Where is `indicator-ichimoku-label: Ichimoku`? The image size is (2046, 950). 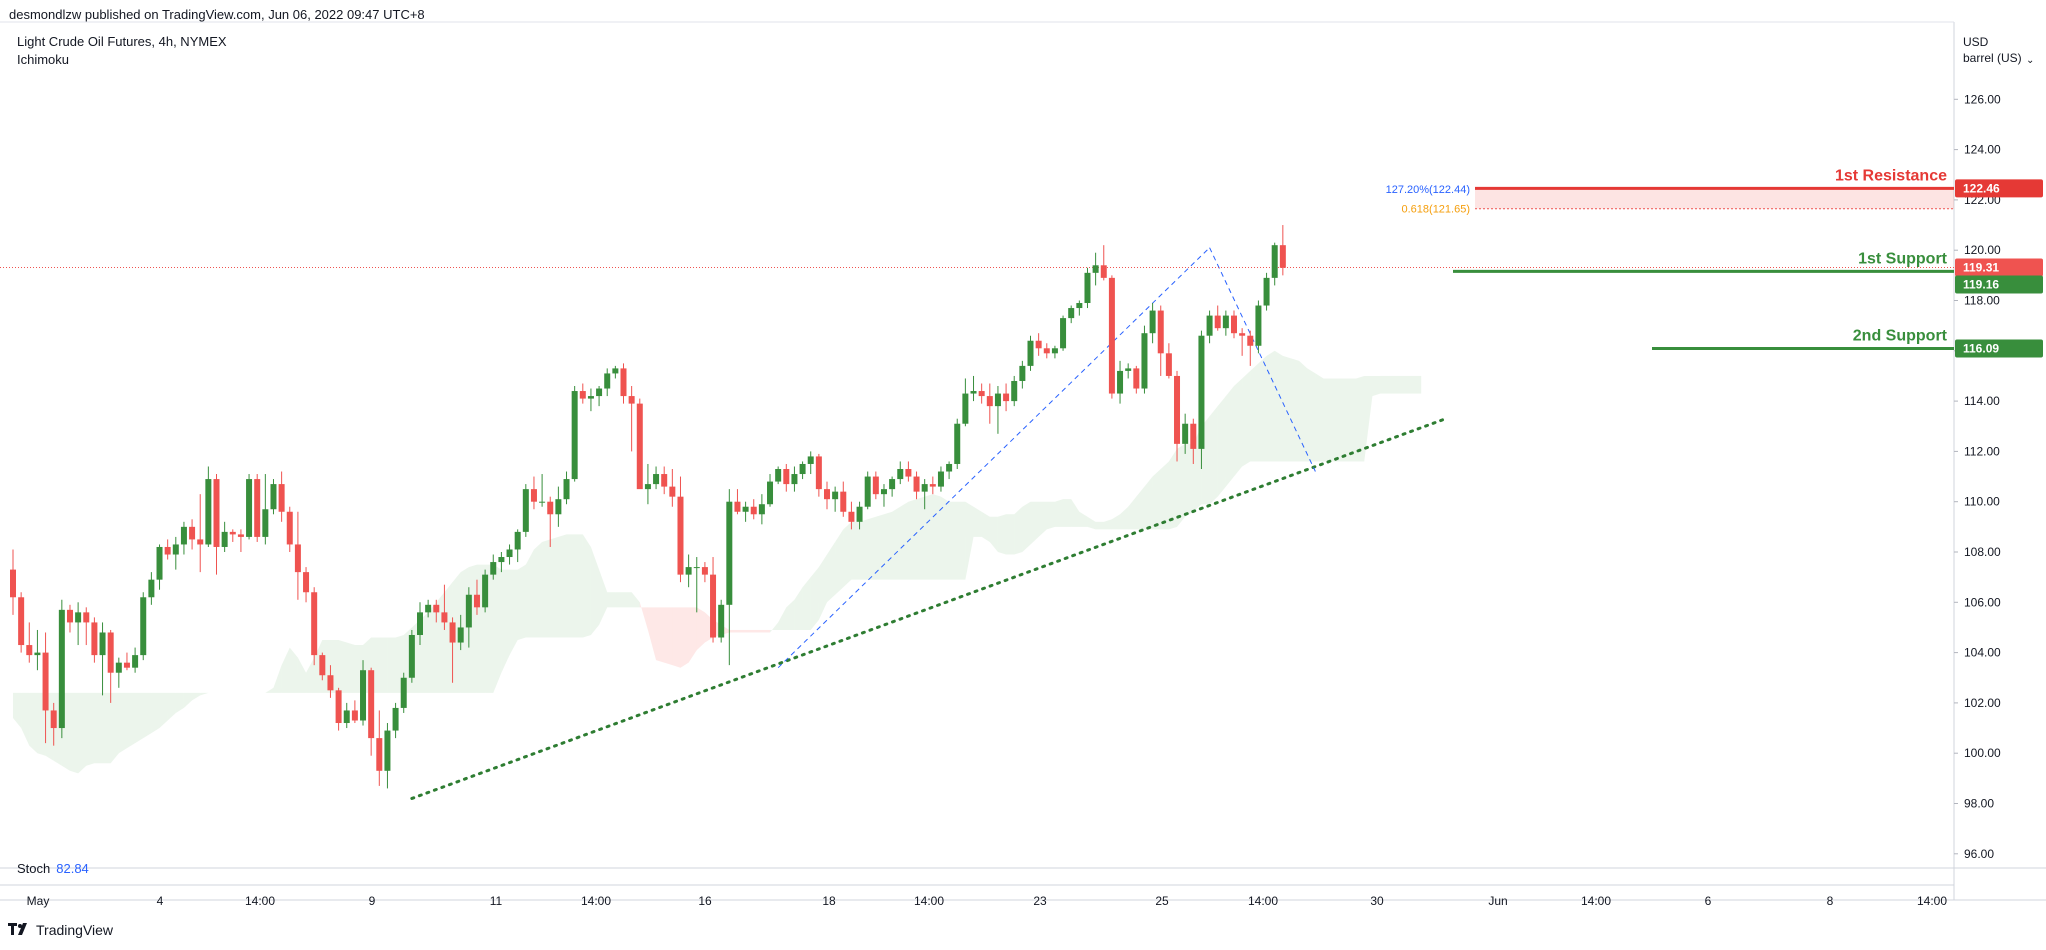
indicator-ichimoku-label: Ichimoku is located at coordinates (43, 59).